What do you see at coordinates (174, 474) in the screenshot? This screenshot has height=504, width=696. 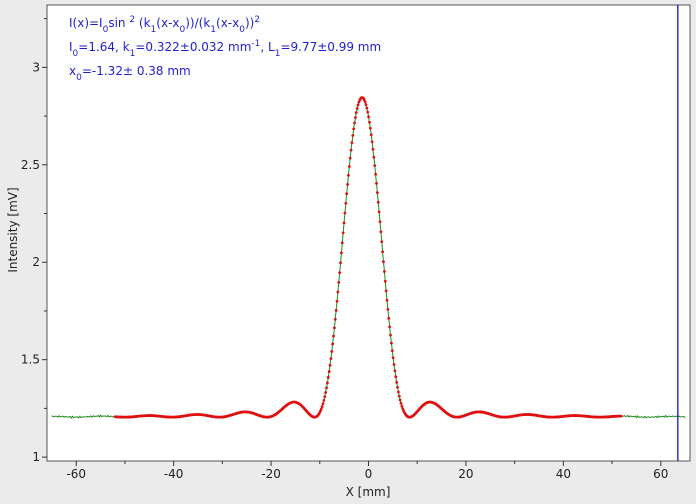 I see `x-tick-label: -40` at bounding box center [174, 474].